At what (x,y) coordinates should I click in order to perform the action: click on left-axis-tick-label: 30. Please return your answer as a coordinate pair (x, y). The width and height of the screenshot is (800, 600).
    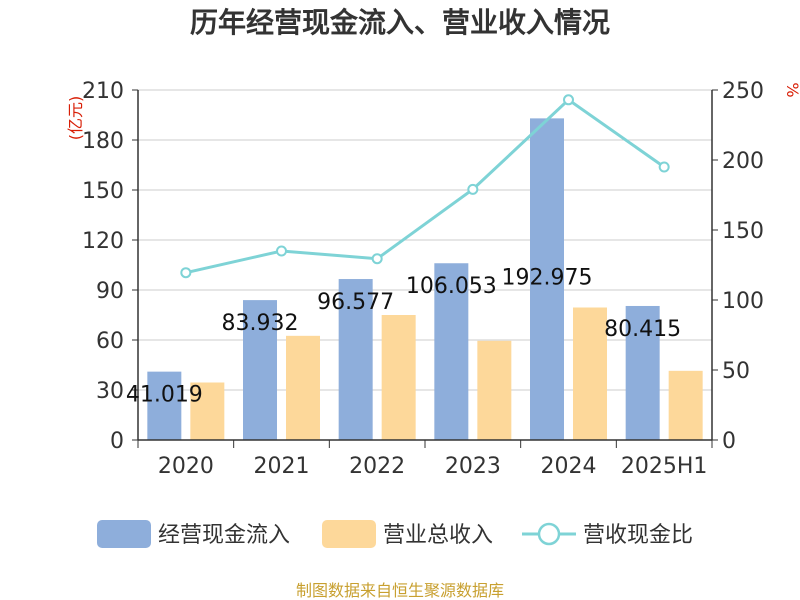
    Looking at the image, I should click on (110, 391).